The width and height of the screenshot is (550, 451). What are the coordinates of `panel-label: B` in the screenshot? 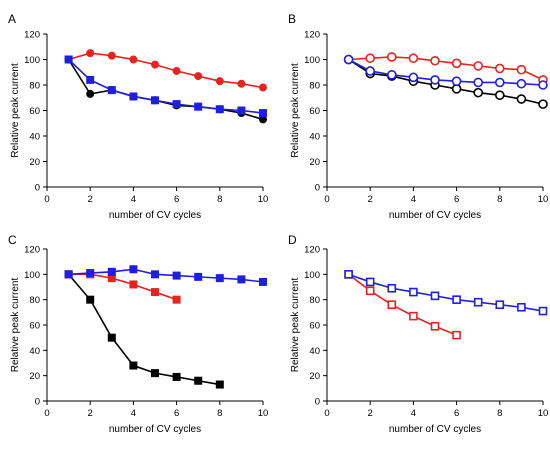 It's located at (292, 19).